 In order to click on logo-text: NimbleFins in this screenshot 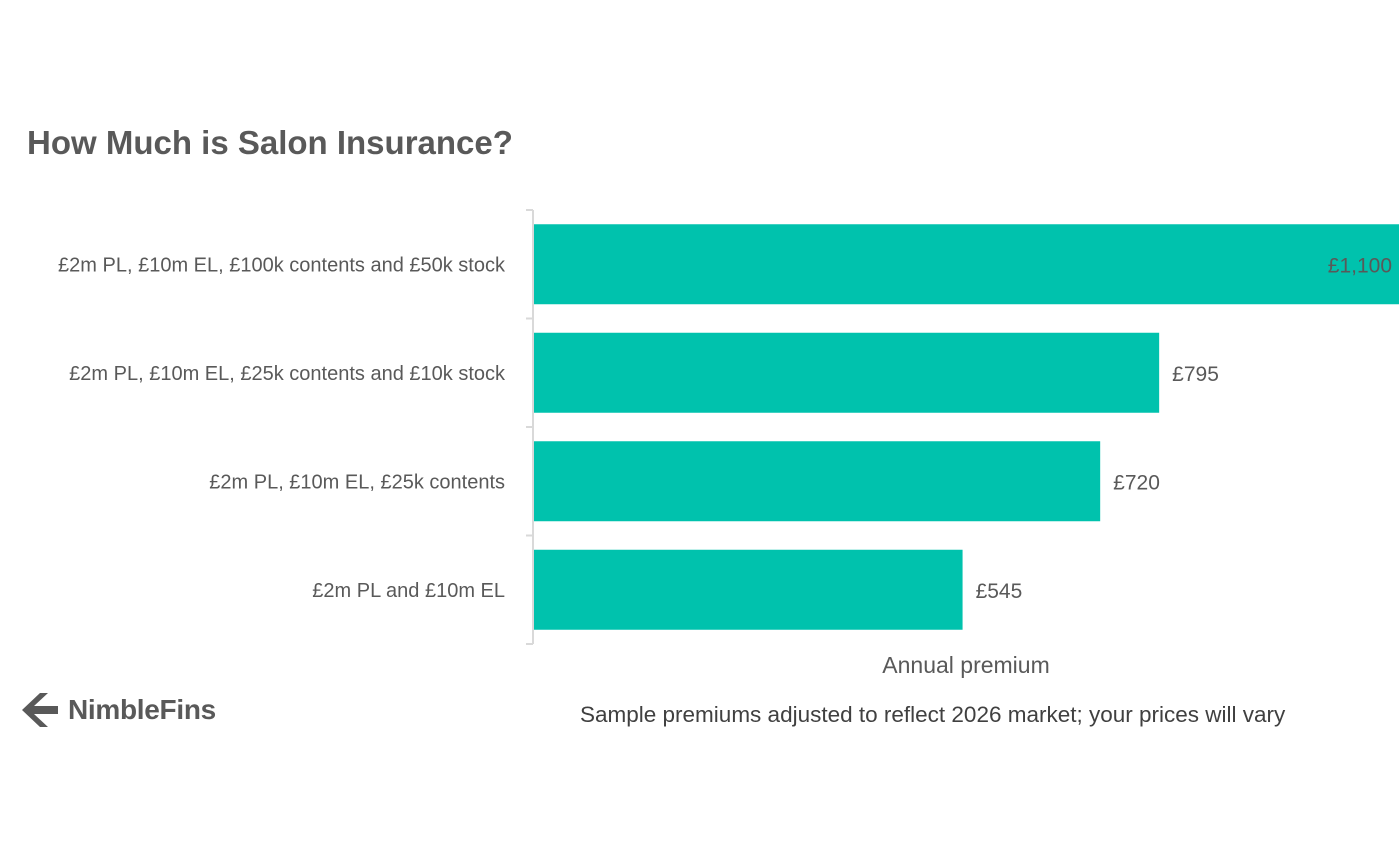, I will do `click(142, 709)`.